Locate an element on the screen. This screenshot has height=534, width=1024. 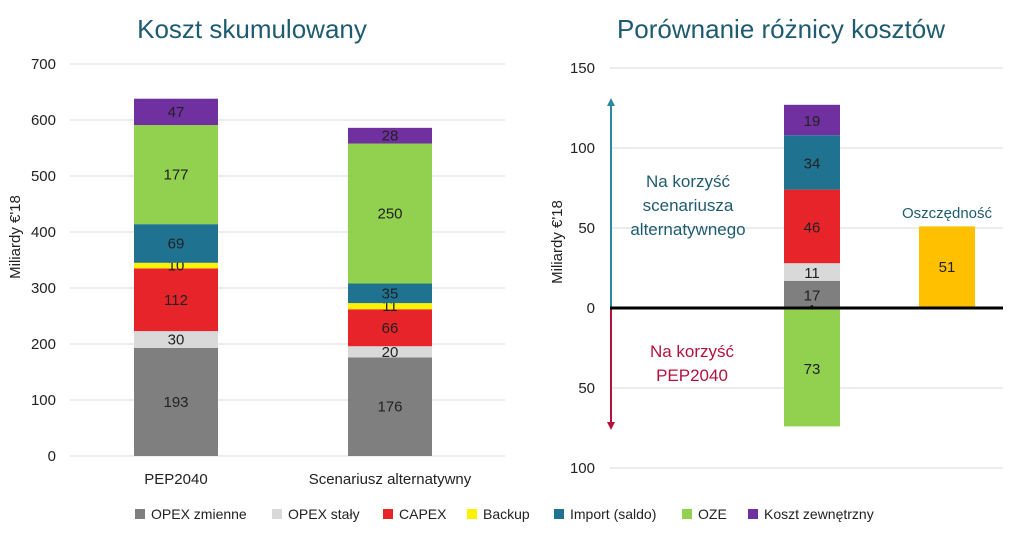
data-label: 30 is located at coordinates (176, 340).